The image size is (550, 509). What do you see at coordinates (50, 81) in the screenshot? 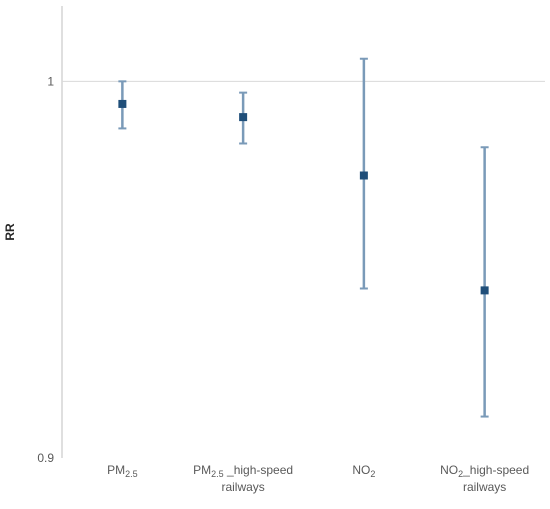
I see `y-tick-label: 1` at bounding box center [50, 81].